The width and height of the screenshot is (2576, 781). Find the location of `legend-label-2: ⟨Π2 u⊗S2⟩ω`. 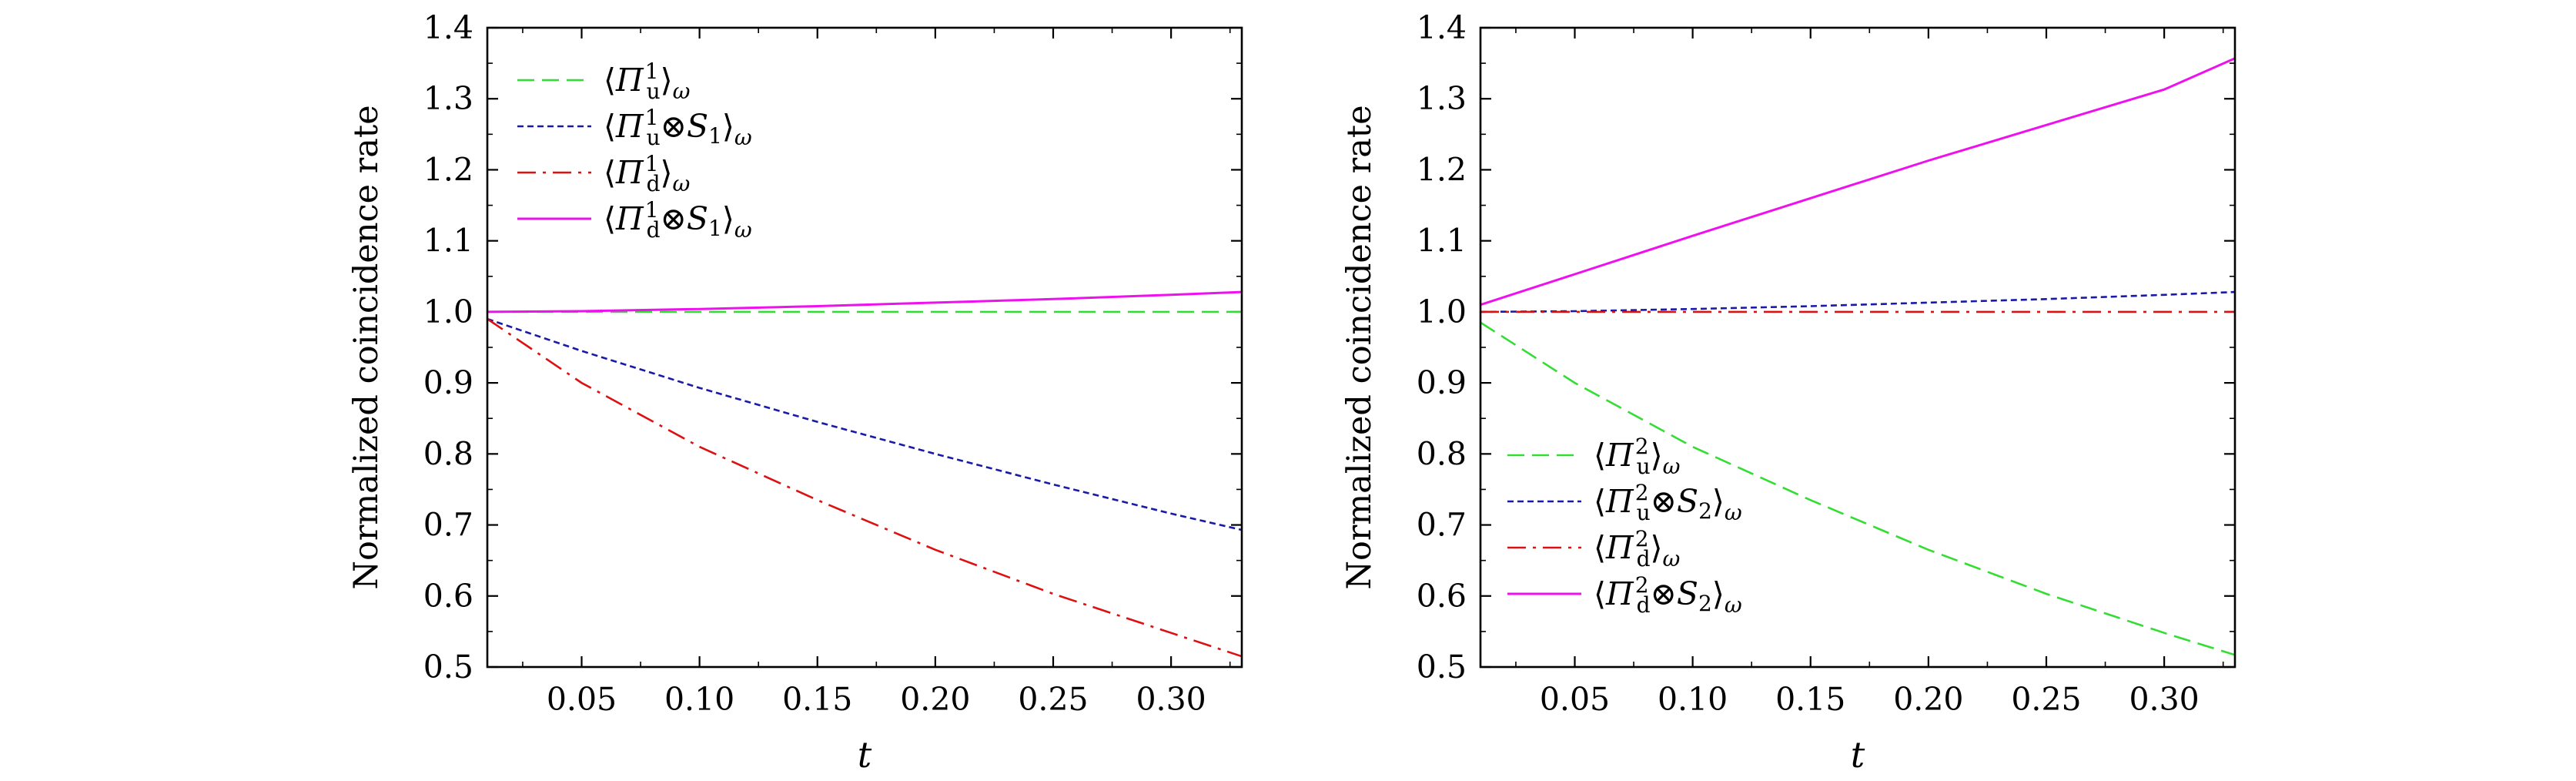

legend-label-2: ⟨Π2 u⊗S2⟩ω is located at coordinates (1668, 503).